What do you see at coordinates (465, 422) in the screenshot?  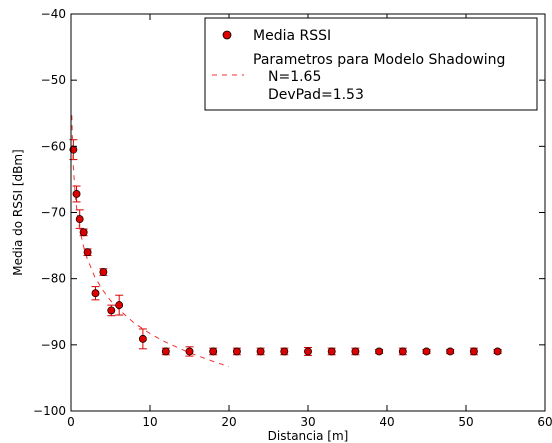 I see `x-tick-label: 50` at bounding box center [465, 422].